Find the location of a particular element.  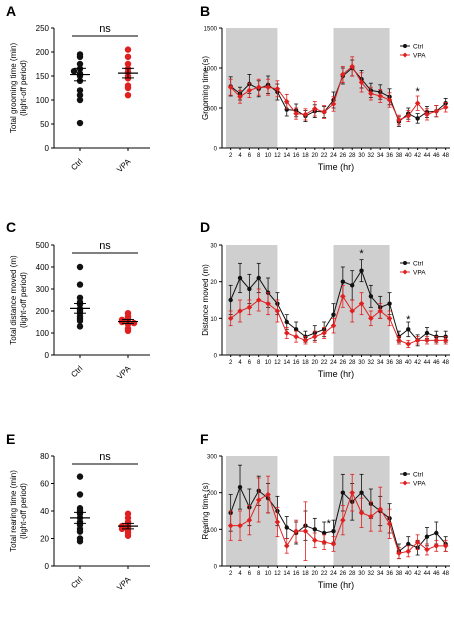

x-tick-label: 6 is located at coordinates (250, 574).